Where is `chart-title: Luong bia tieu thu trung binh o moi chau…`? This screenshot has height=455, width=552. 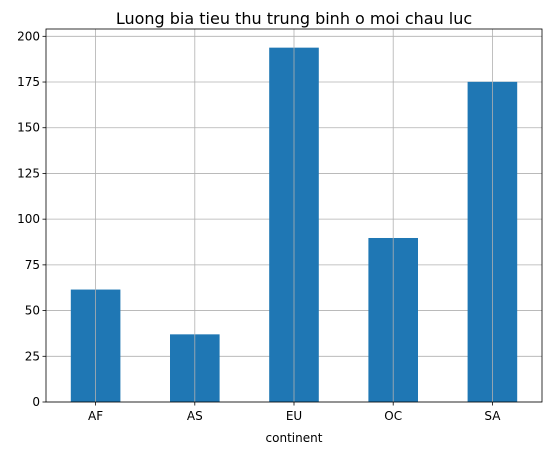
chart-title: Luong bia tieu thu trung binh o moi chau… is located at coordinates (294, 18).